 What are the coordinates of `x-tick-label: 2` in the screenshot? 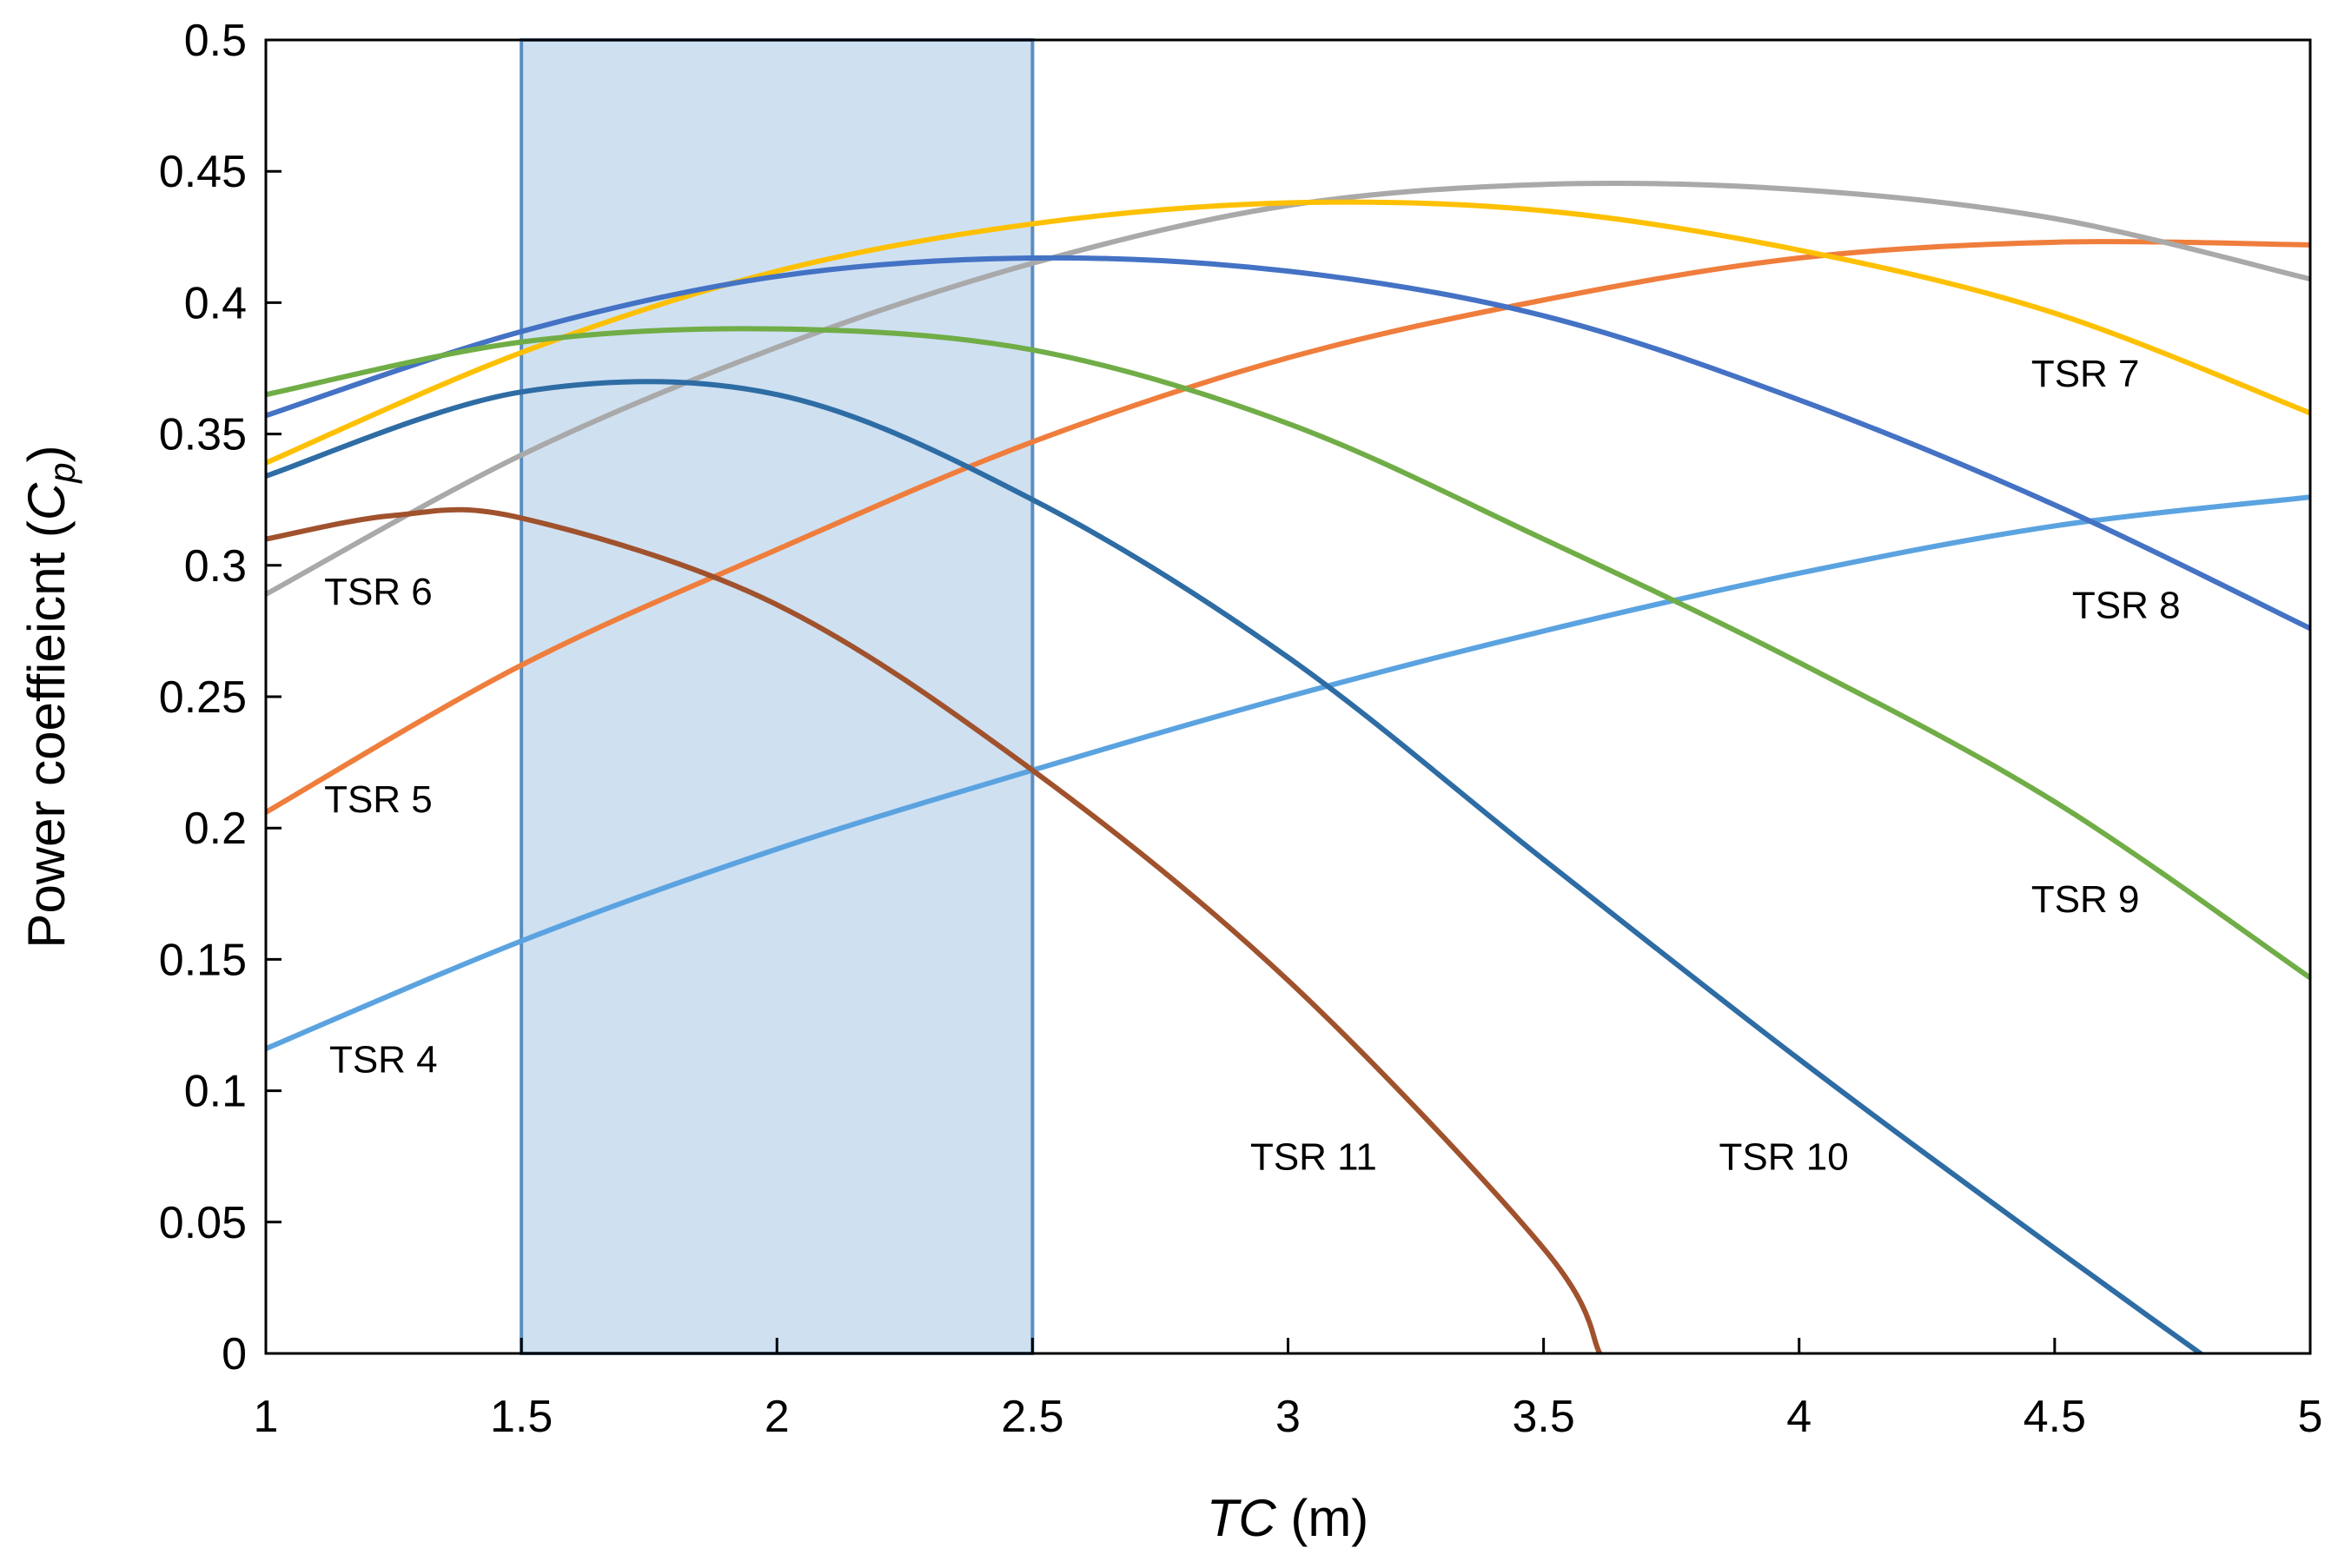 It's located at (777, 1417).